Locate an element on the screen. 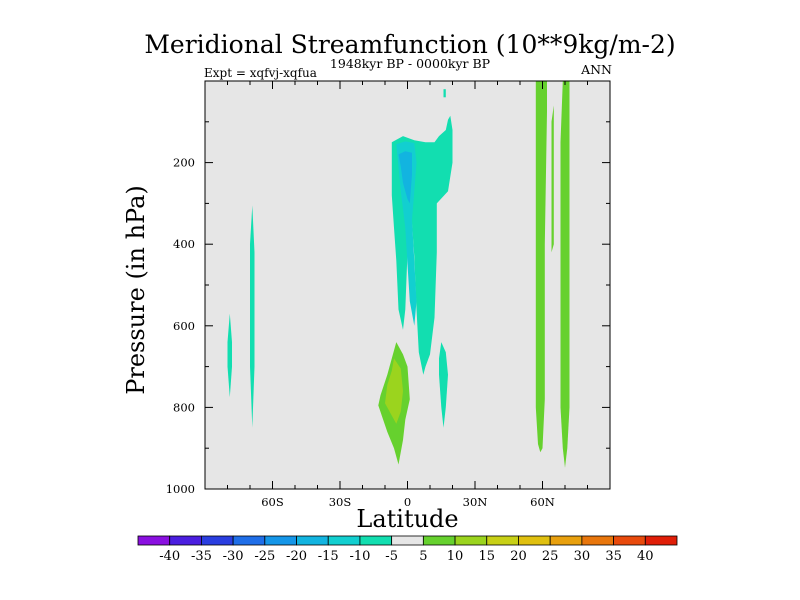 This screenshot has width=800, height=600. colorbar-label: 15 is located at coordinates (486, 556).